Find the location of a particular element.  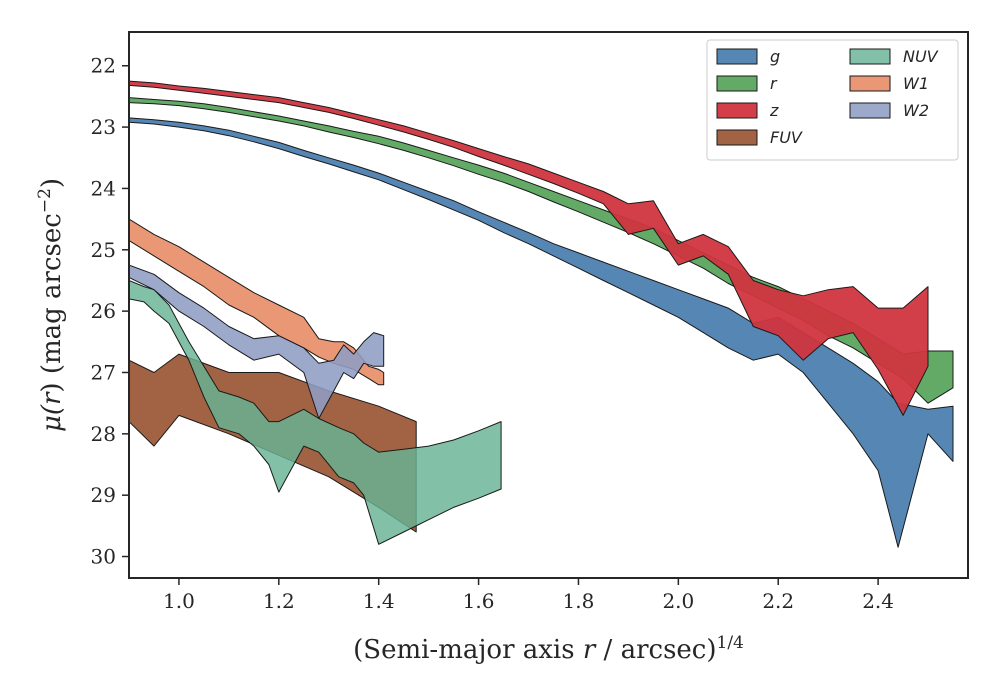

x-axis-title: (Semi-major axis r / arcsec)1/4 is located at coordinates (548, 649).